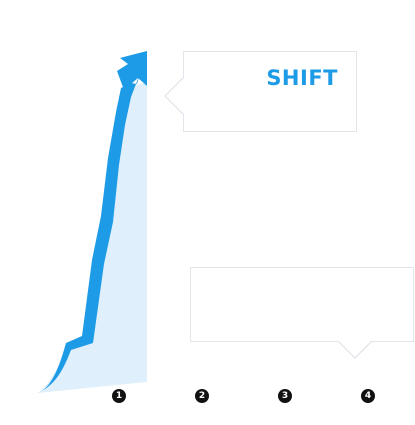 The image size is (415, 425). I want to click on step-2-badge: 2, so click(202, 396).